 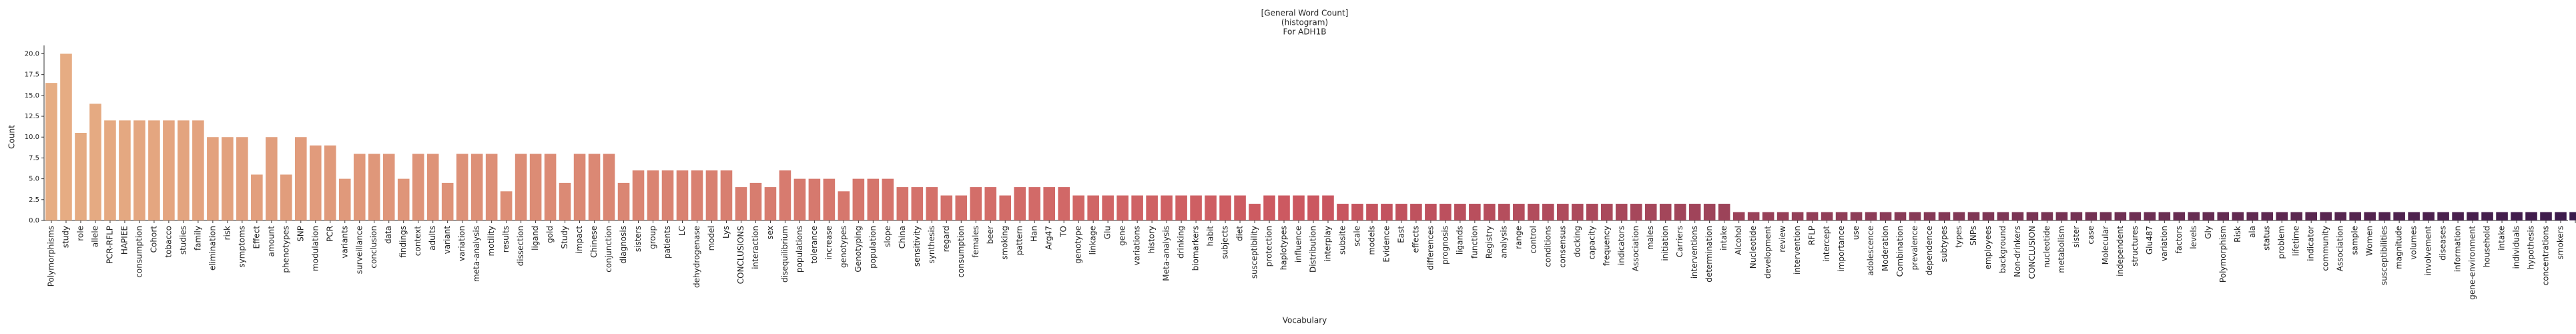 I want to click on x-tick-label: smoking, so click(x=1005, y=243).